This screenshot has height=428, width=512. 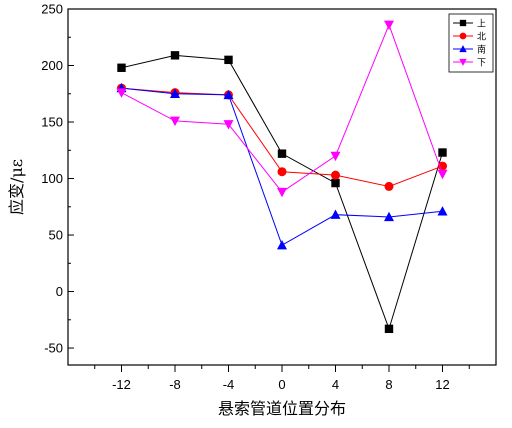 What do you see at coordinates (229, 384) in the screenshot?
I see `x-tick-label: -4` at bounding box center [229, 384].